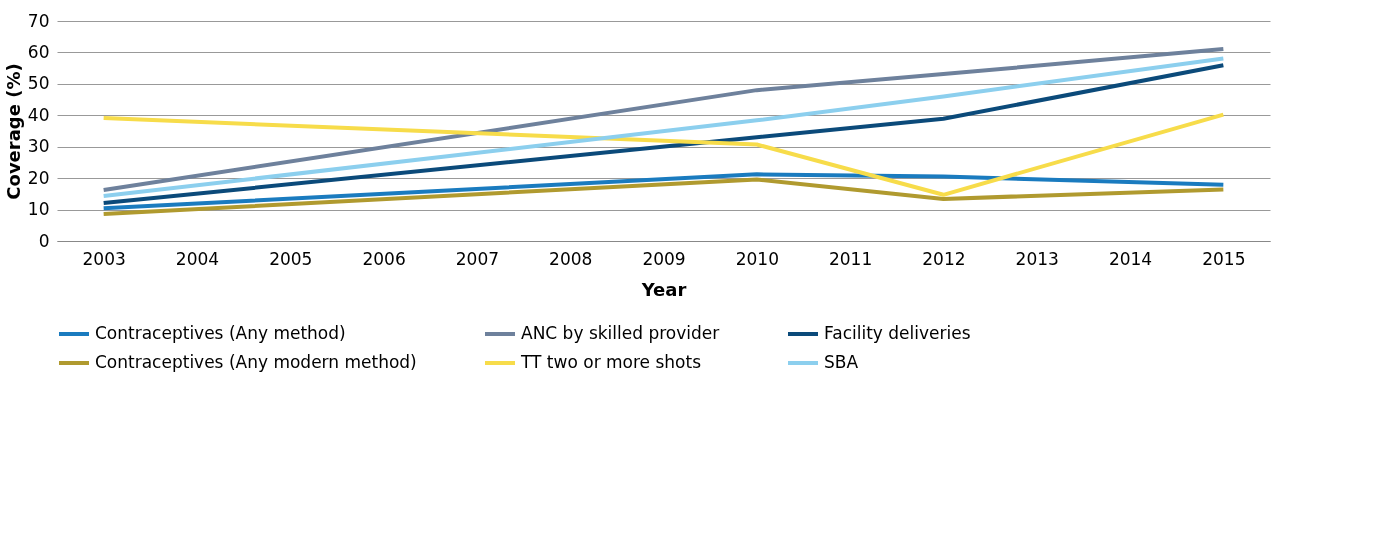 The width and height of the screenshot is (1388, 541). What do you see at coordinates (850, 258) in the screenshot?
I see `x-tick-label: 2011` at bounding box center [850, 258].